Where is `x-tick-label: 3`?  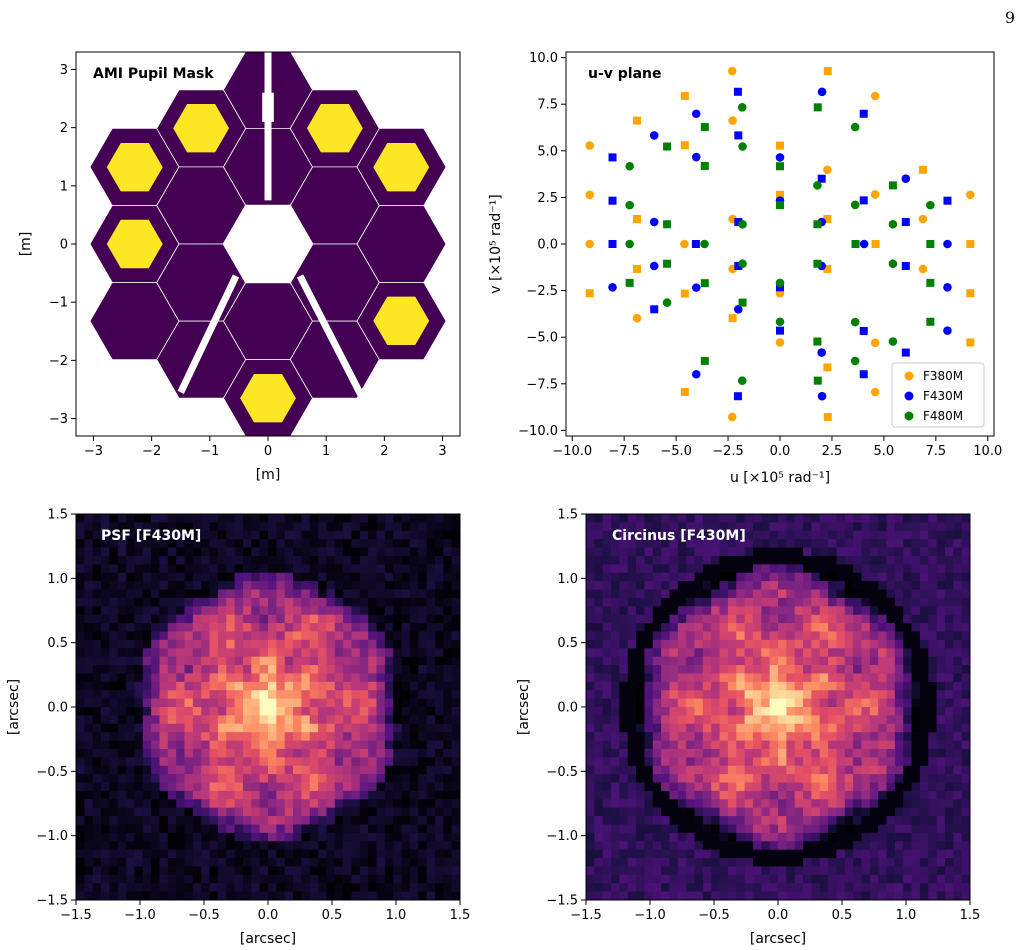
x-tick-label: 3 is located at coordinates (442, 451).